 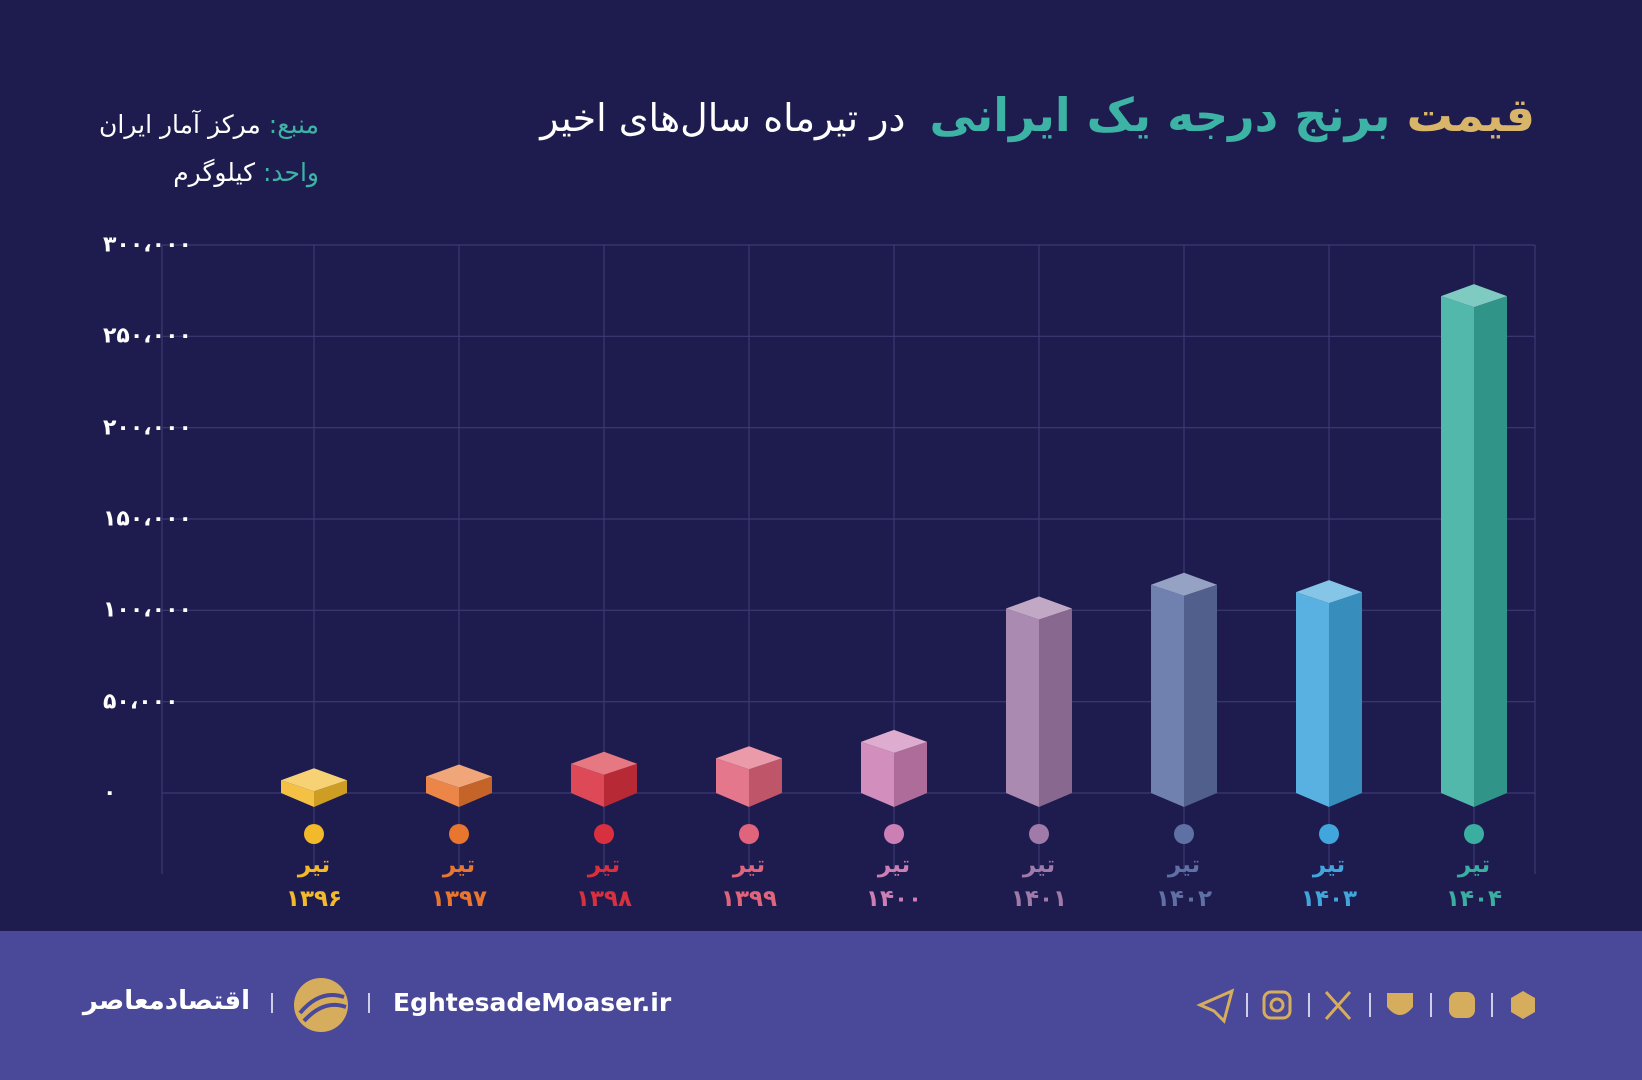 I want to click on x-tick-label: تیر ۱۴۰۱, so click(x=1039, y=882).